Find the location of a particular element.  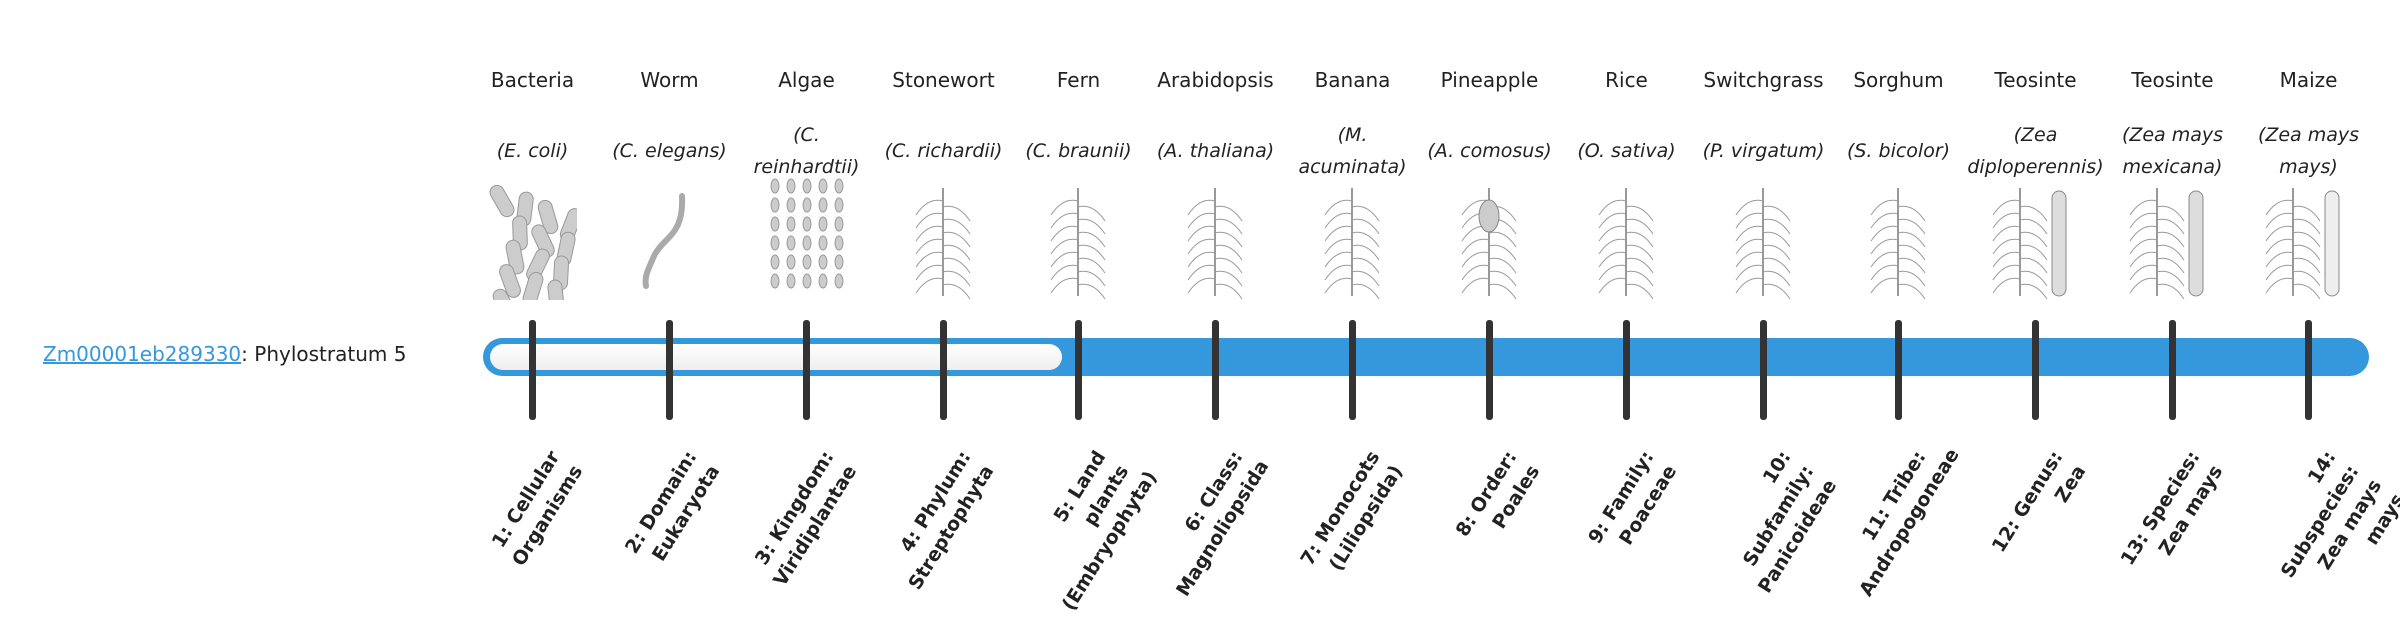

organism-scientific-name: (Zea mays mays) is located at coordinates (2308, 151).